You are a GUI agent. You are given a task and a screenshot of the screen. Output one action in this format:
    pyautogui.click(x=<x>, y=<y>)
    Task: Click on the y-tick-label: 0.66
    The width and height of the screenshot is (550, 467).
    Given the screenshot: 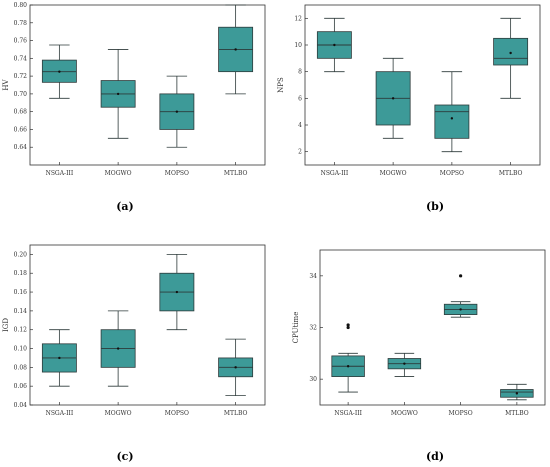 What is the action you would take?
    pyautogui.click(x=21, y=129)
    